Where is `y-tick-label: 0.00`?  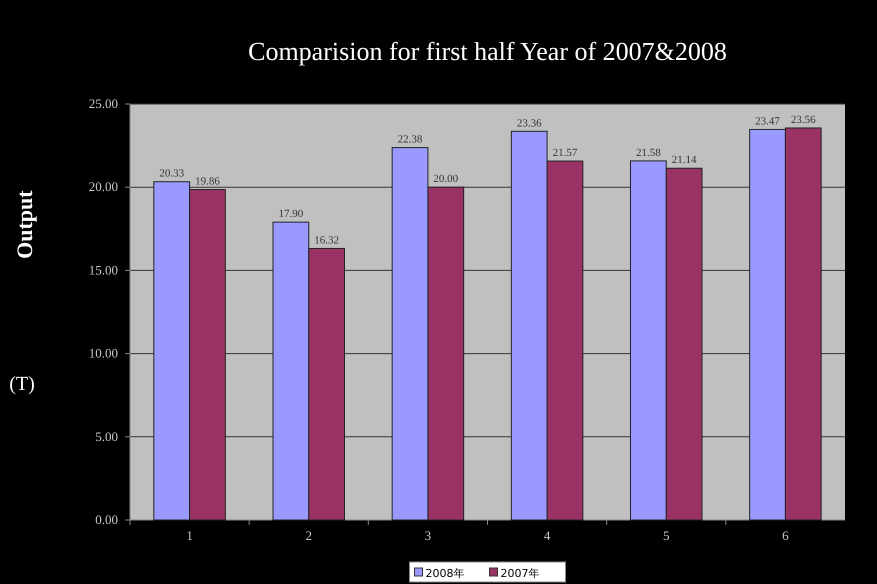
y-tick-label: 0.00 is located at coordinates (106, 519).